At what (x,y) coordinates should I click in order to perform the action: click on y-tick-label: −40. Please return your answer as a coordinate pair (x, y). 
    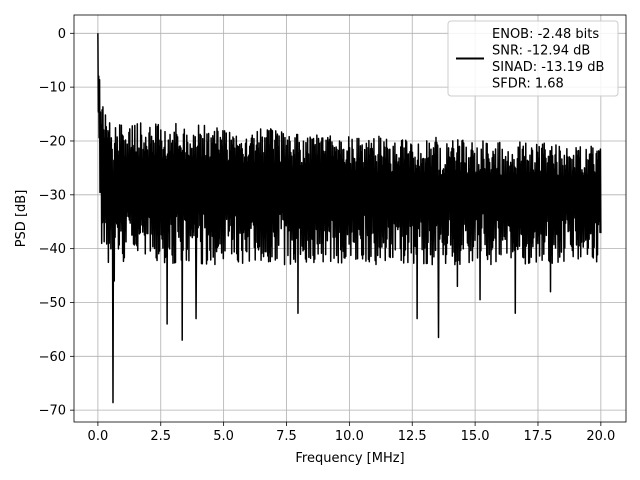
    Looking at the image, I should click on (52, 249).